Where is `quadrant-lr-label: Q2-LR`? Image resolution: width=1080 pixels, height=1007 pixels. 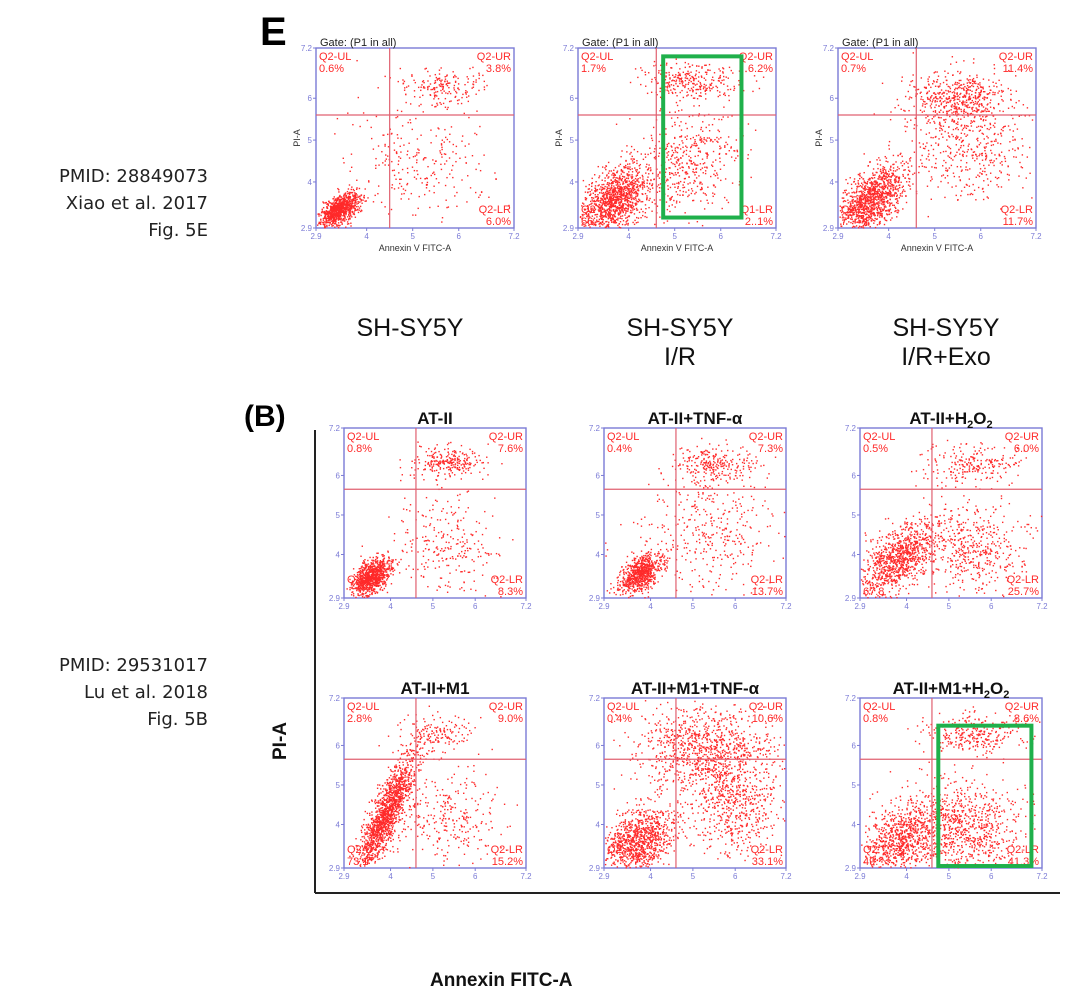 quadrant-lr-label: Q2-LR is located at coordinates (495, 210).